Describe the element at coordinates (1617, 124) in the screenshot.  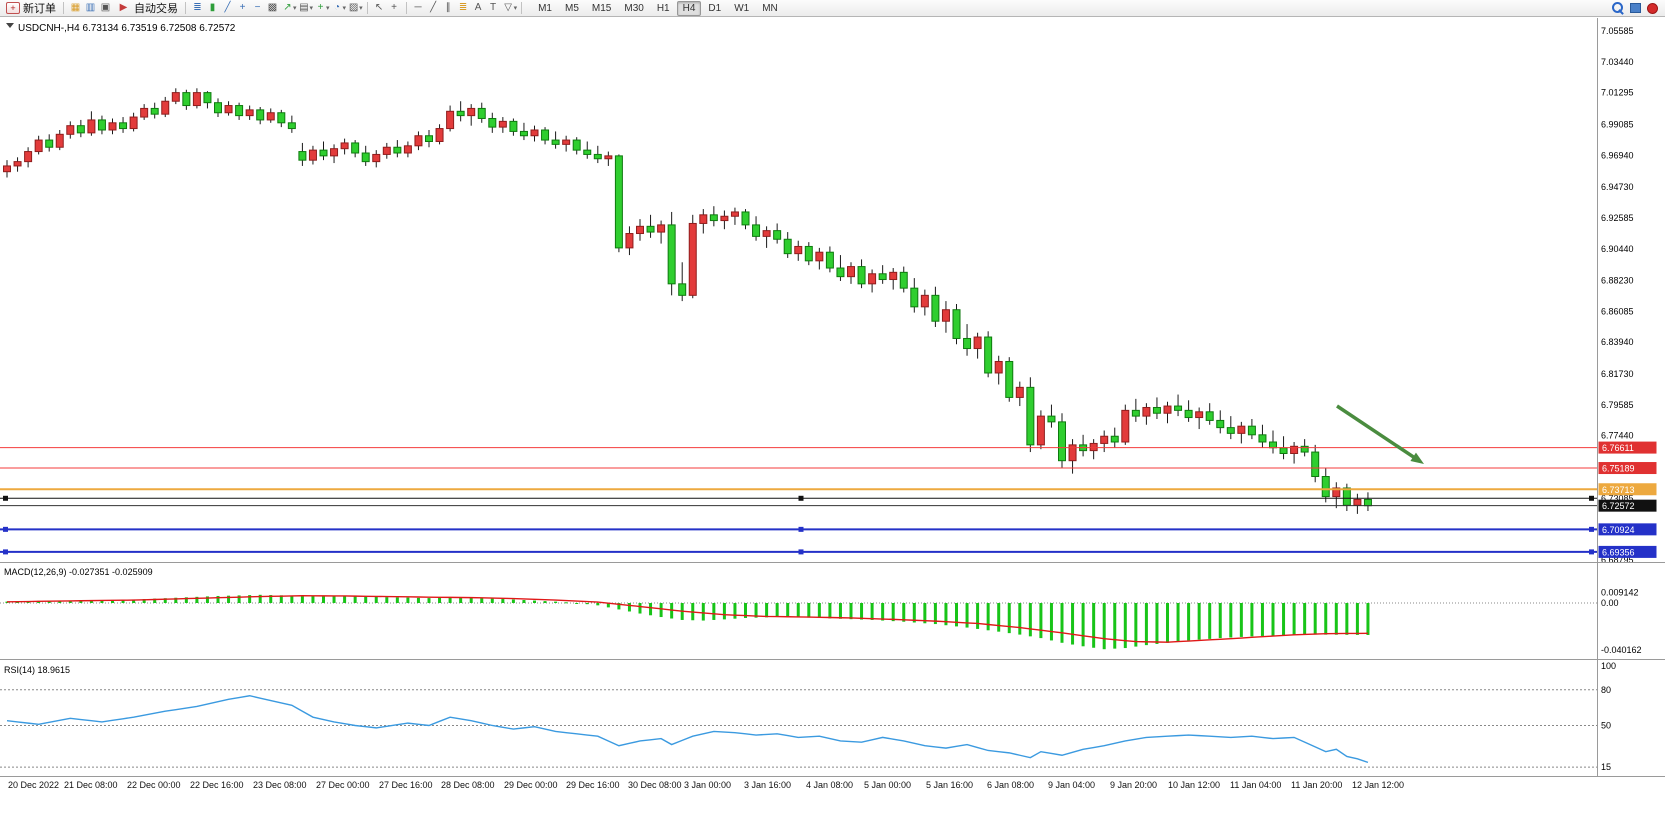
I see `svg-text: 6.99085` at that location.